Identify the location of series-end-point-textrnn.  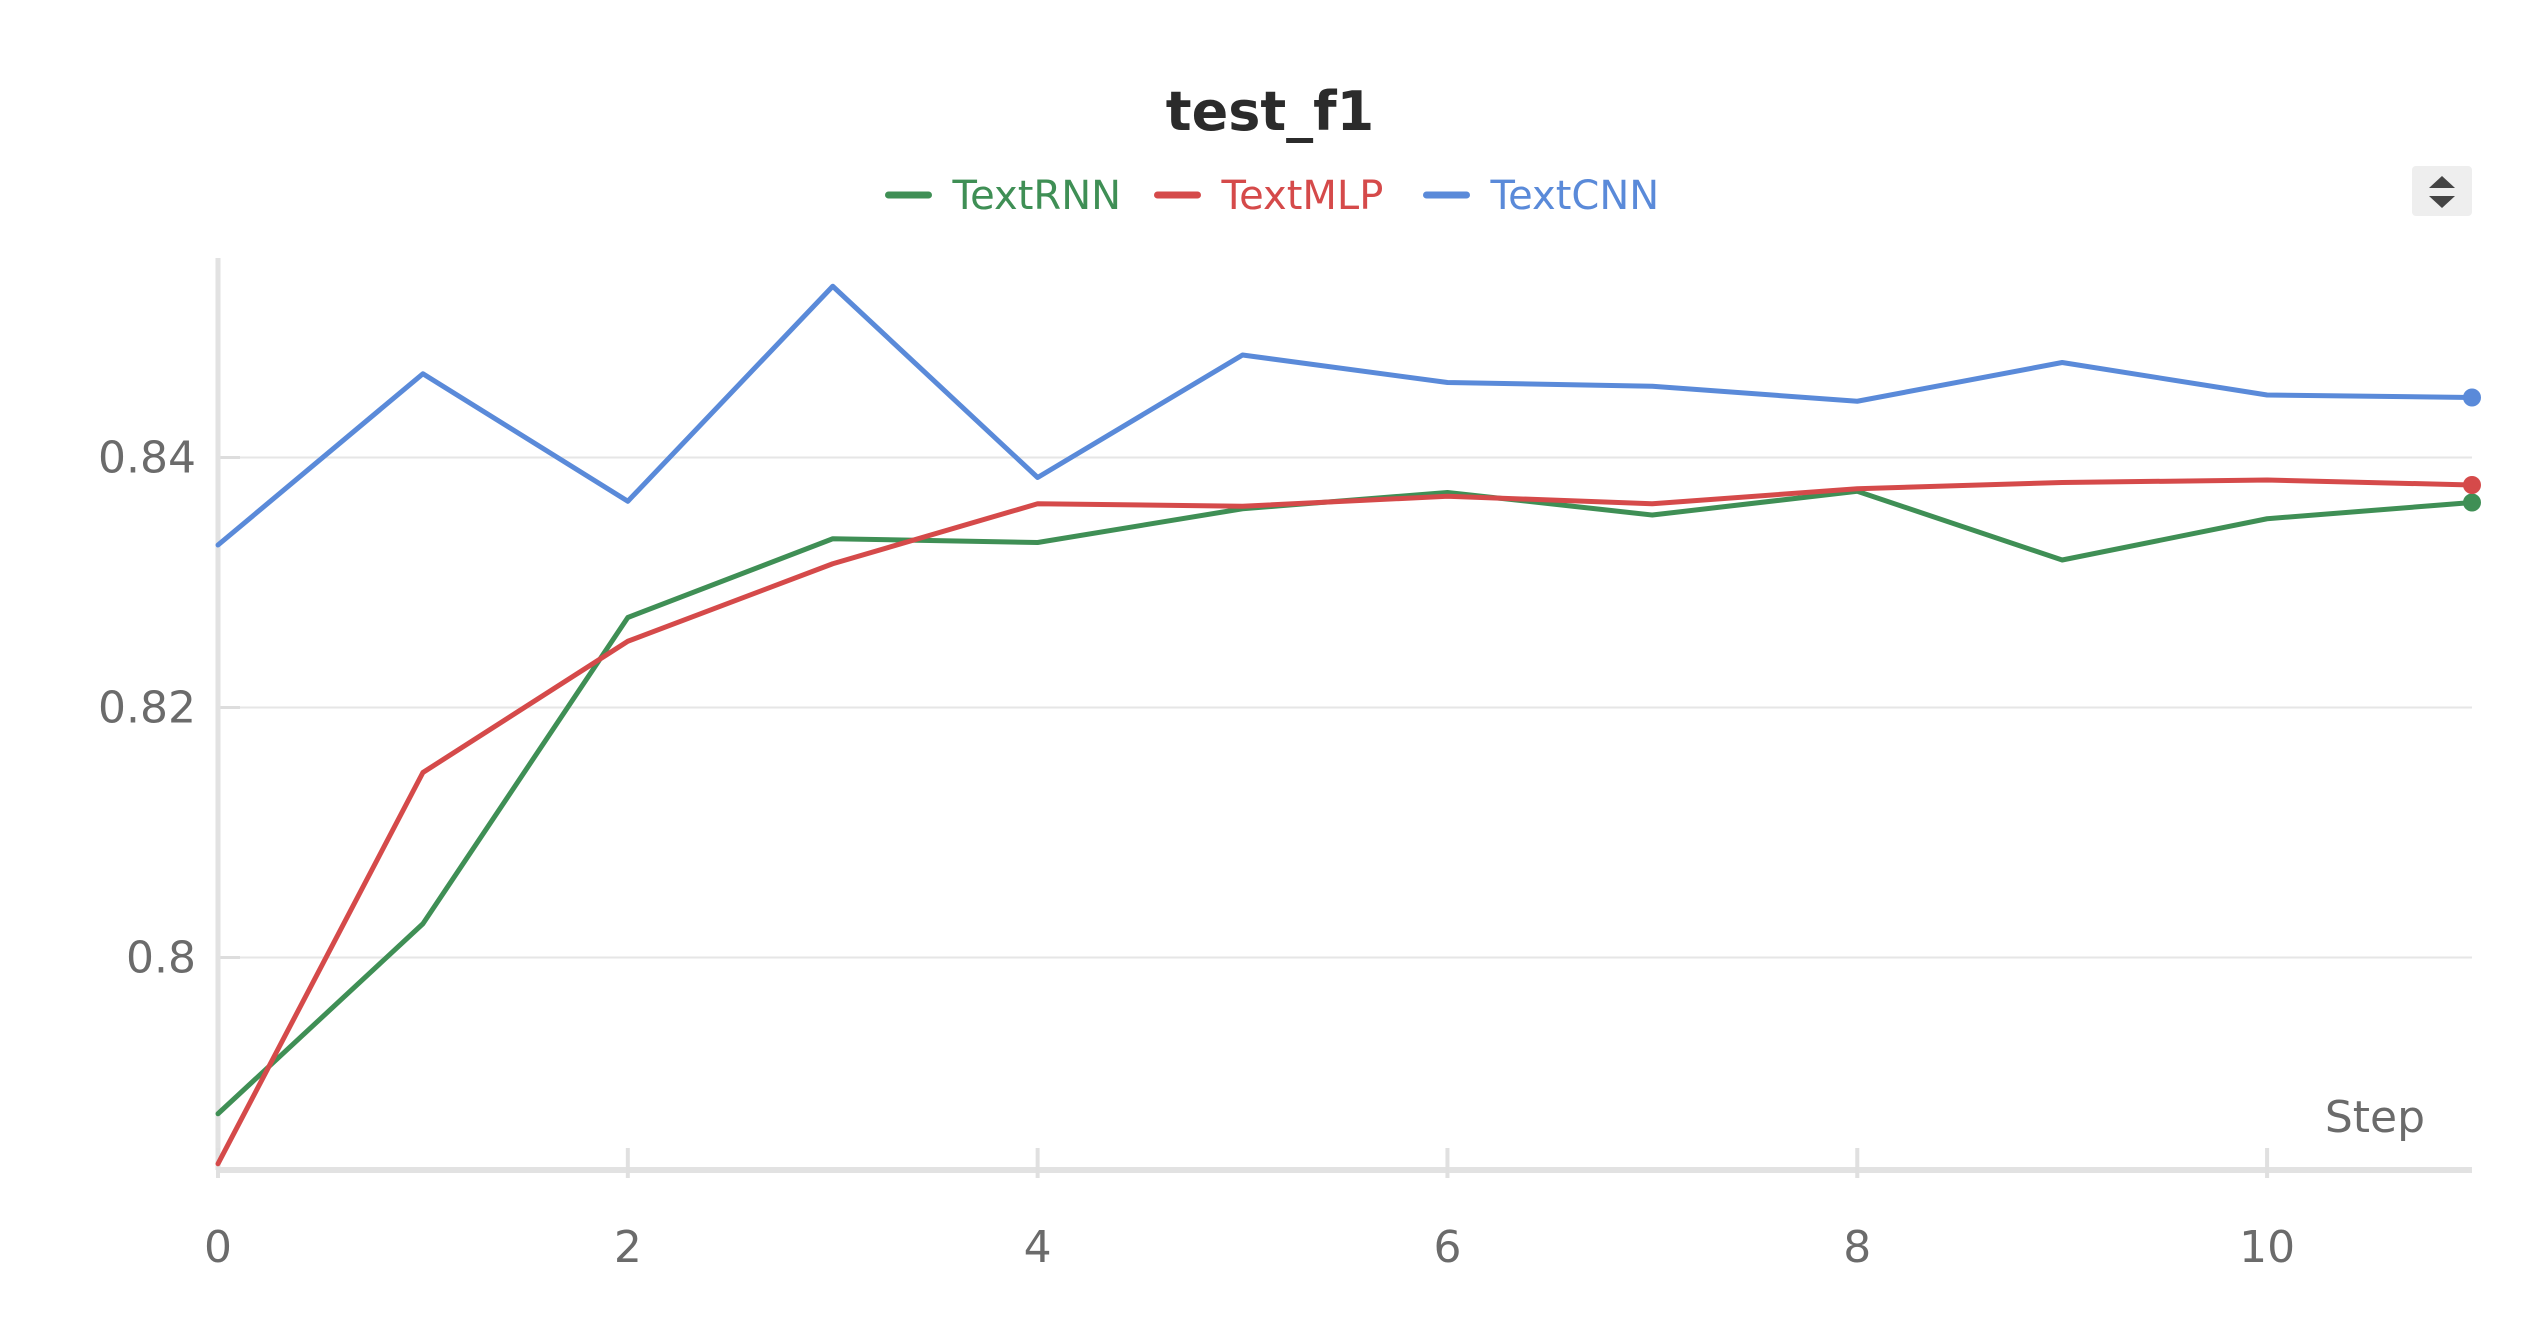
(2472, 502).